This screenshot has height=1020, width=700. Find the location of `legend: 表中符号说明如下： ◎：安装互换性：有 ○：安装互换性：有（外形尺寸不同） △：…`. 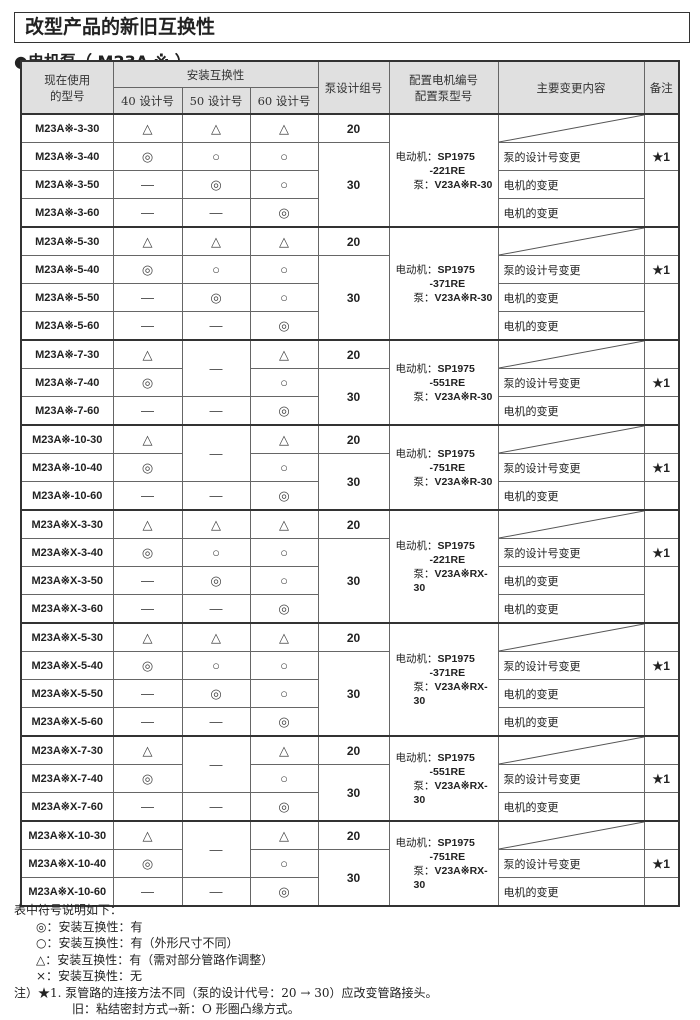

legend: 表中符号说明如下： ◎：安装互换性：有 ○：安装互换性：有（外形尺寸不同） △：… is located at coordinates (226, 960).